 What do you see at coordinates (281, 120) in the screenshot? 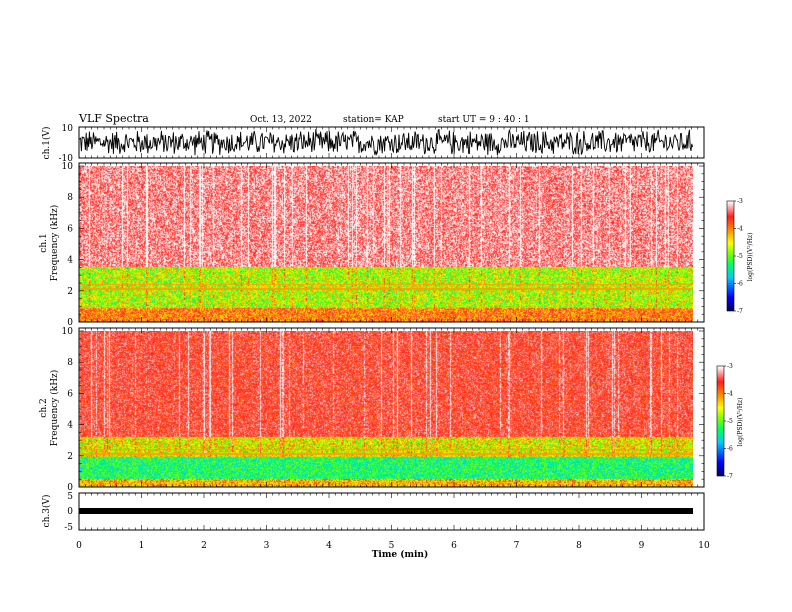
I see `header-date: Oct. 13, 2022` at bounding box center [281, 120].